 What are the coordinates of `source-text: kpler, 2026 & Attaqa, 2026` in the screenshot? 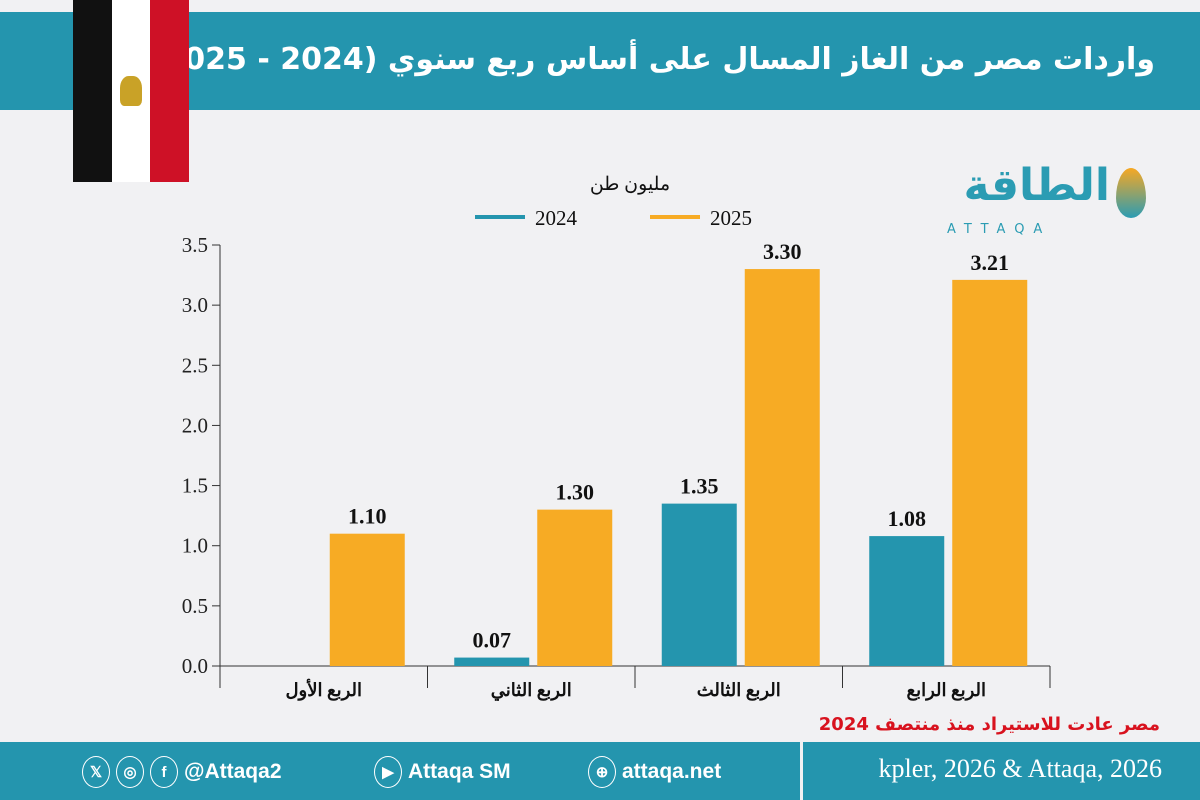 It's located at (1020, 768).